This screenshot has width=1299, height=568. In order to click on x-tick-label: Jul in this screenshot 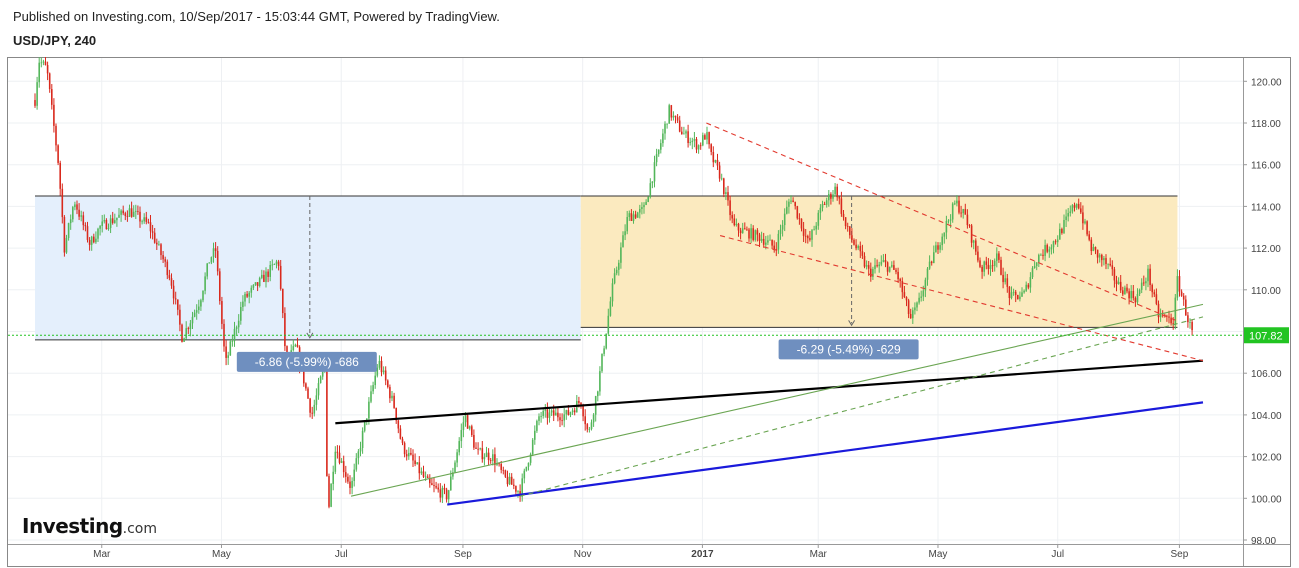, I will do `click(341, 554)`.